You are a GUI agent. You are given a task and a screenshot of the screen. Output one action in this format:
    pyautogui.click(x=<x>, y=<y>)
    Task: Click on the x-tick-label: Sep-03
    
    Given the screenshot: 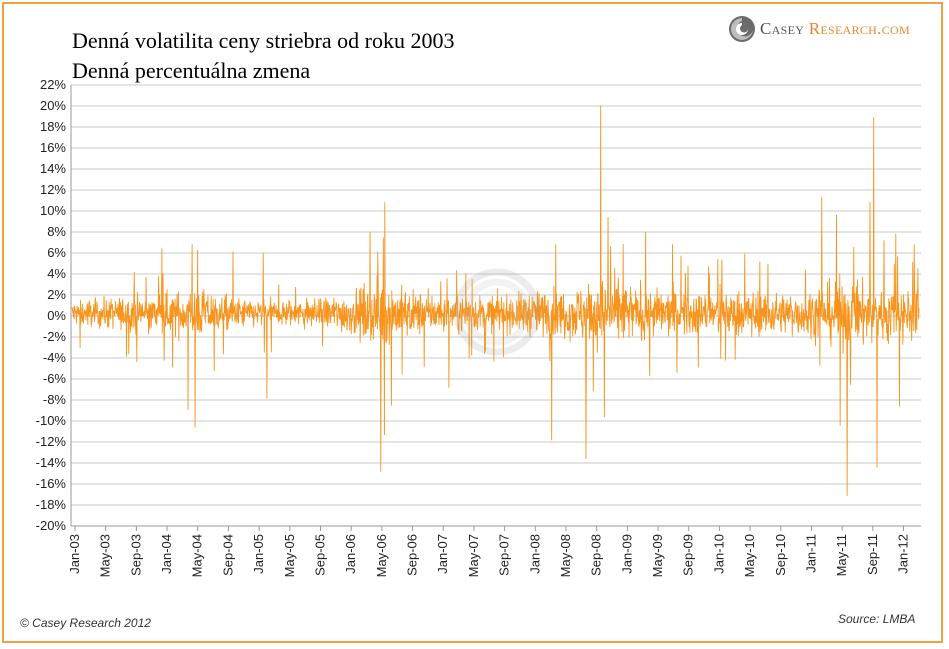 What is the action you would take?
    pyautogui.click(x=135, y=555)
    